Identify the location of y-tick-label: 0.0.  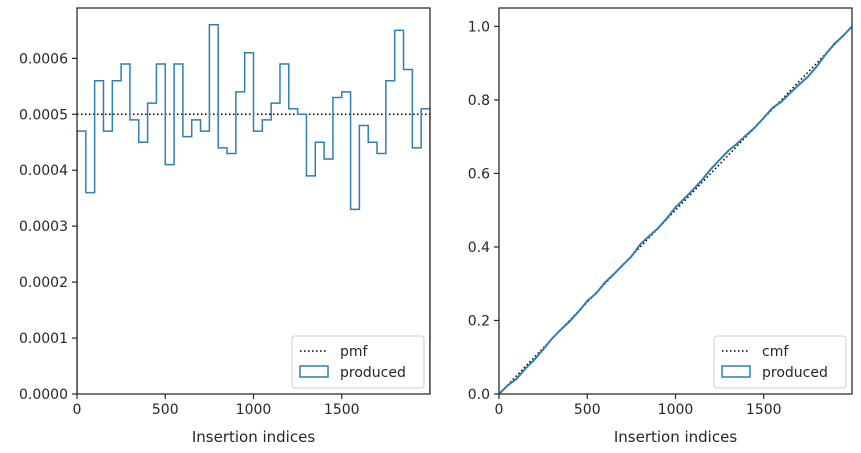
(479, 395).